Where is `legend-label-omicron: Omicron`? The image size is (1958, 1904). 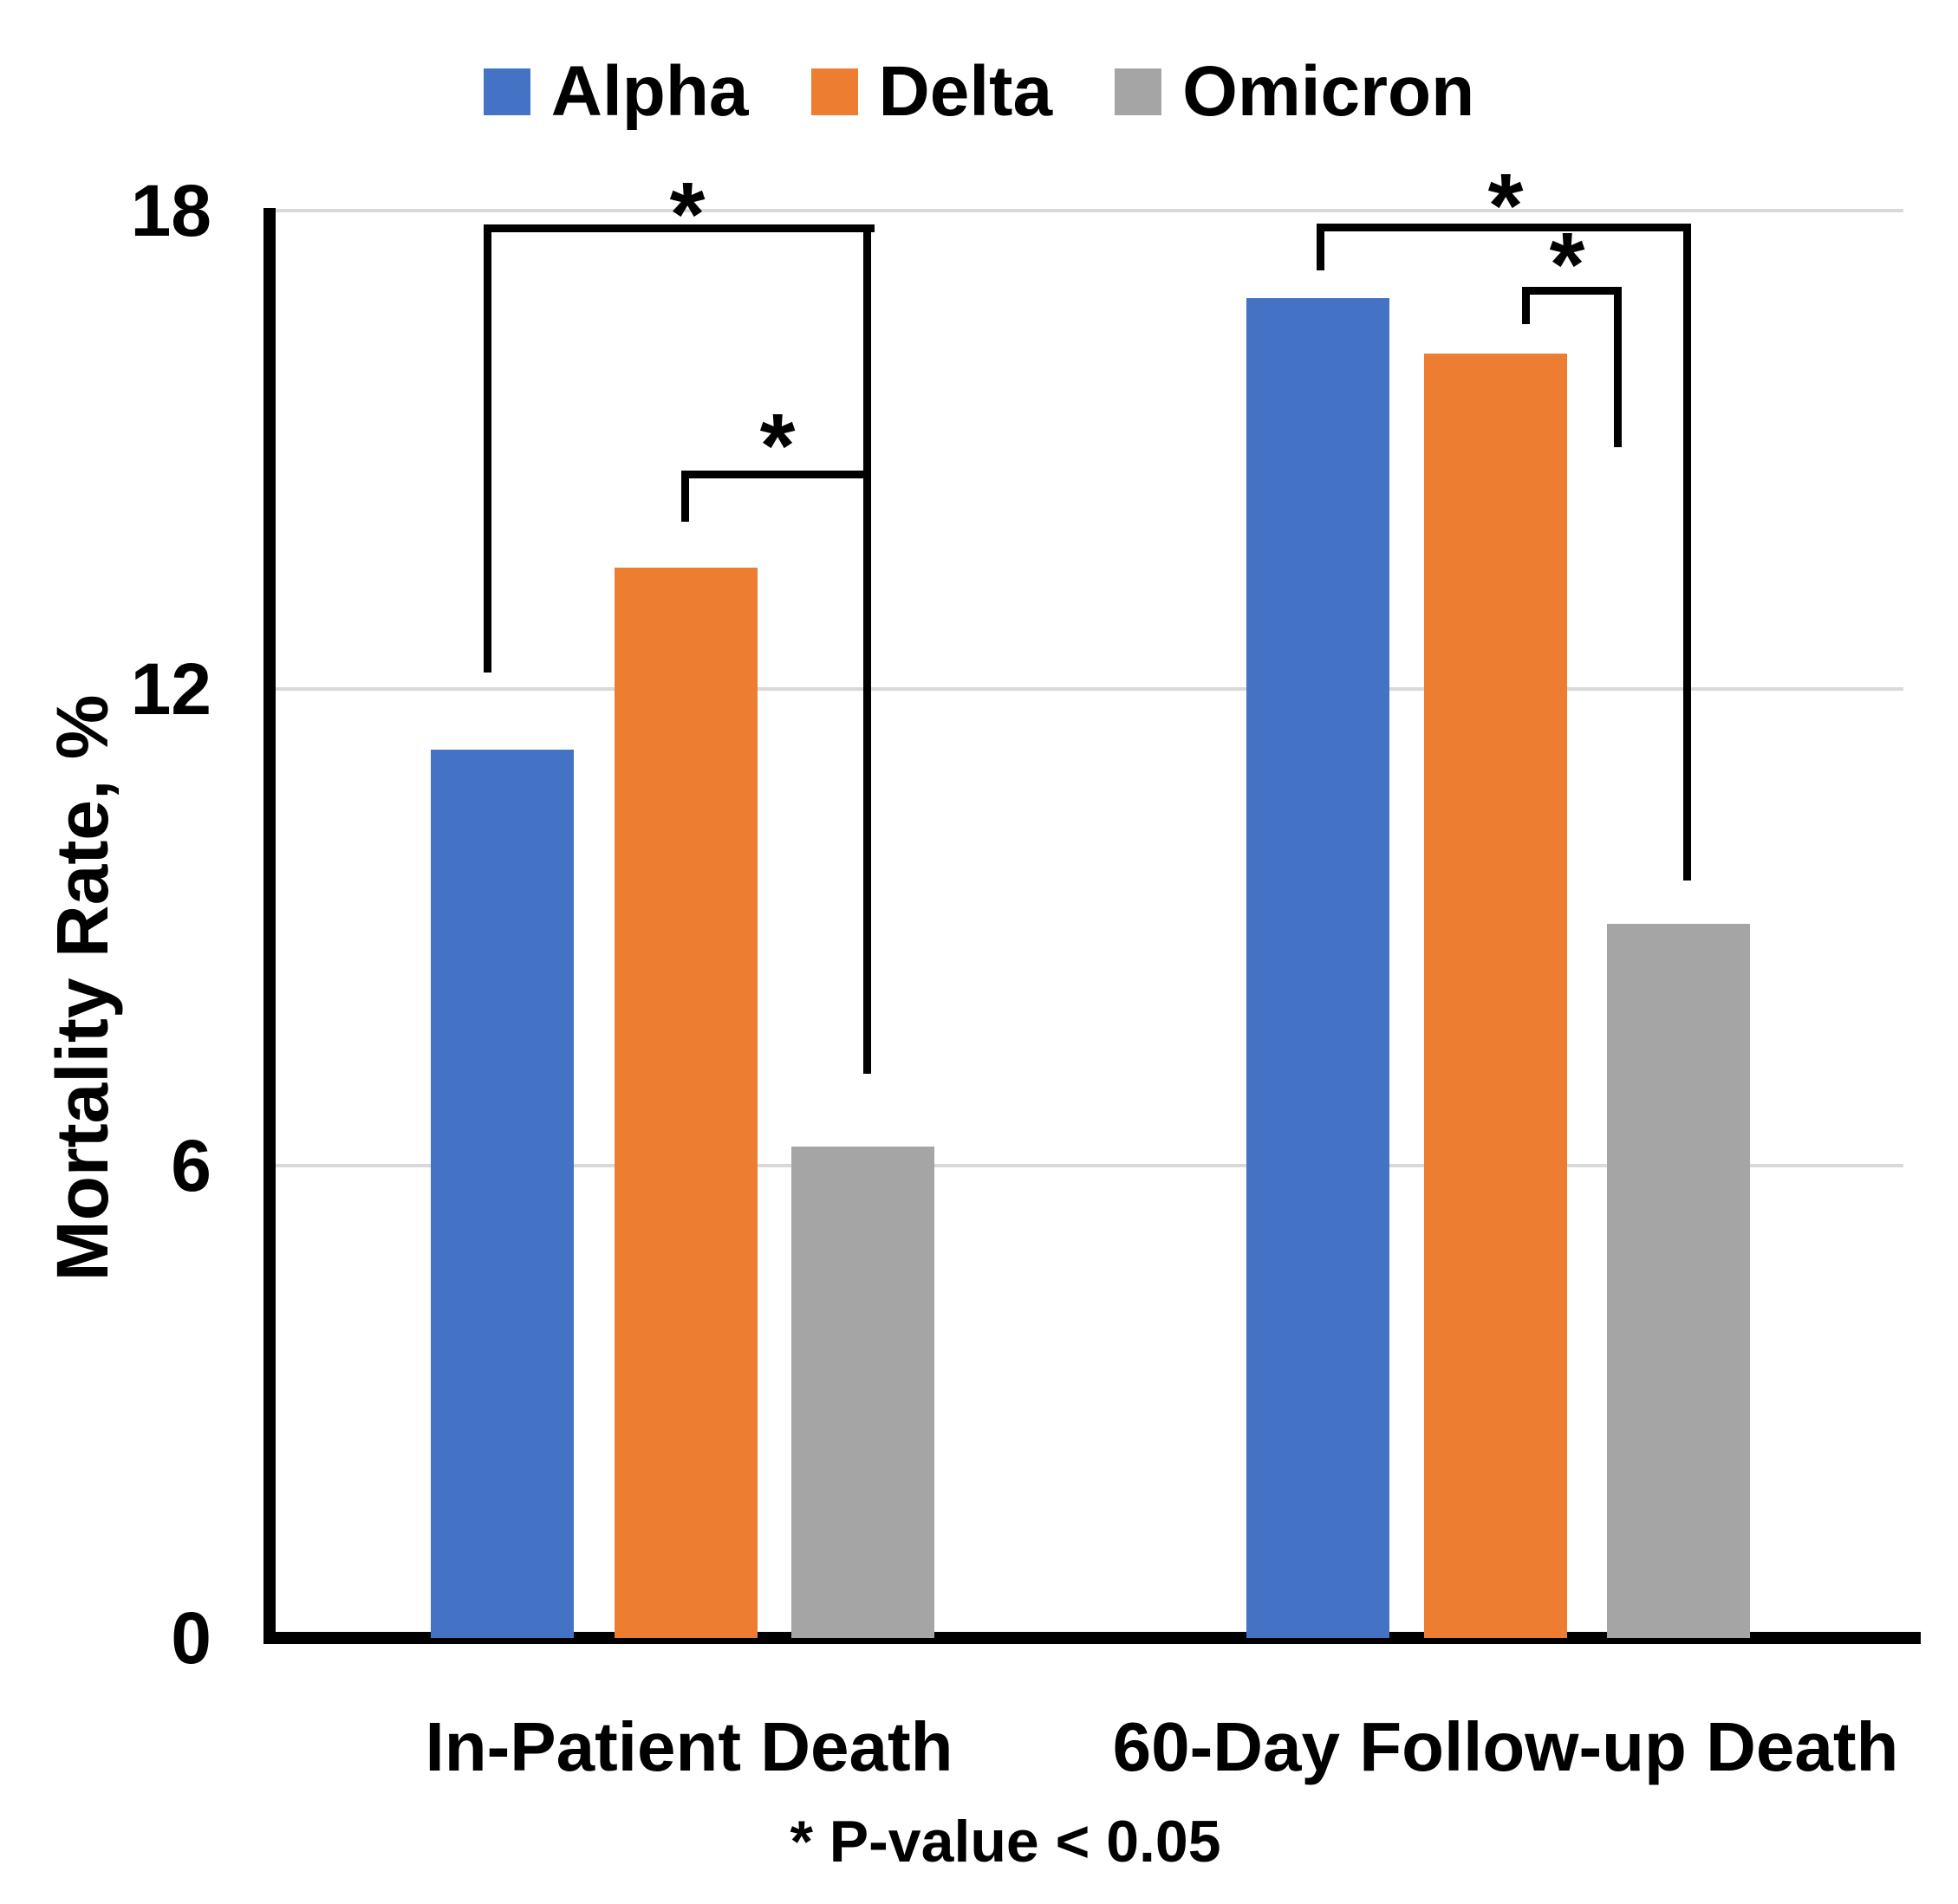
legend-label-omicron: Omicron is located at coordinates (1329, 91).